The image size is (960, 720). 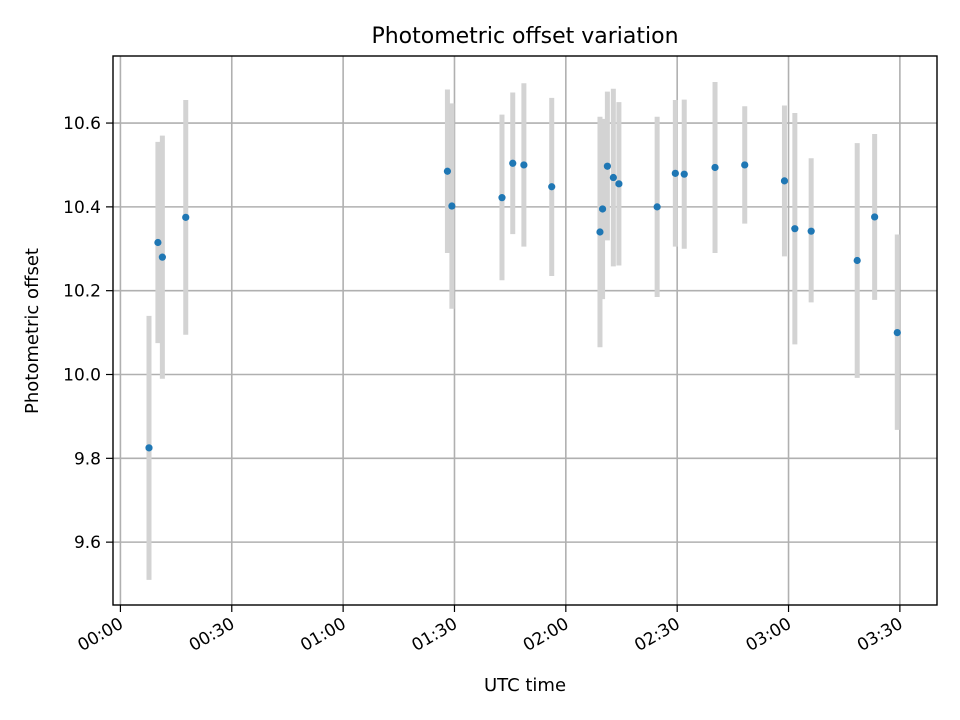 I want to click on x-tick-label: 00:30, so click(x=212, y=635).